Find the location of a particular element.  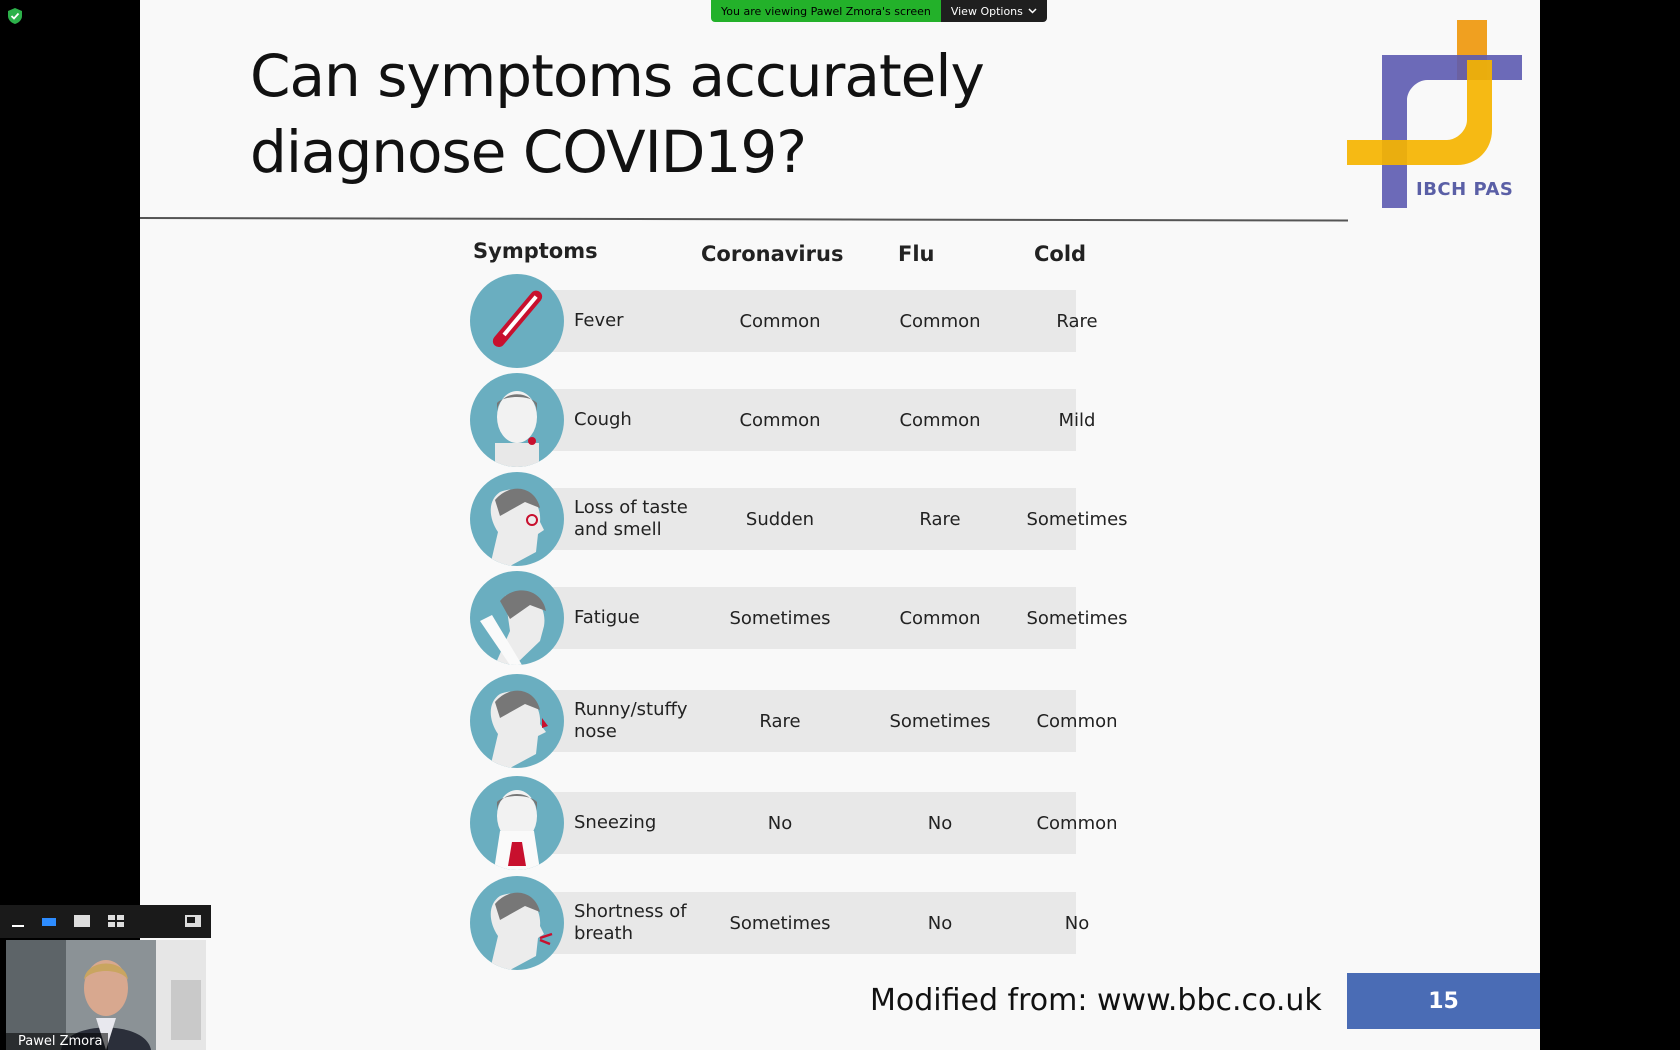

participant-video-tile: Pawel Zmora is located at coordinates (106, 995).